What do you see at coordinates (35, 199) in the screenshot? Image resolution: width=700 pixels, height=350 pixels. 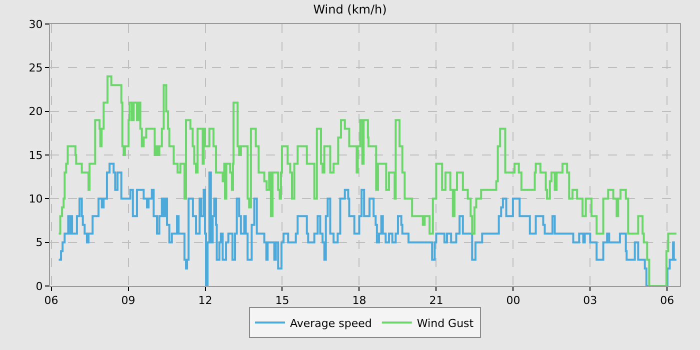 I see `y-tick-label: 10` at bounding box center [35, 199].